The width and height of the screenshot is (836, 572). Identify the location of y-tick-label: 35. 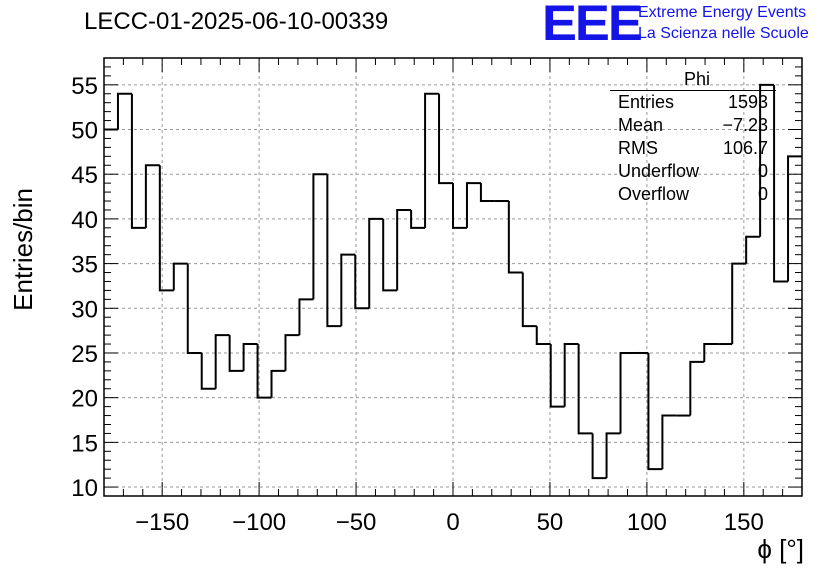
(84, 265).